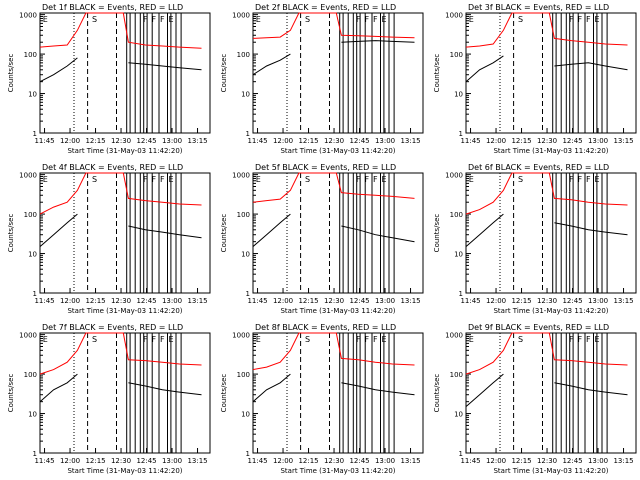 Image resolution: width=640 pixels, height=480 pixels. Describe the element at coordinates (325, 167) in the screenshot. I see `panel-title: Det 5f BLACK = Events, RED = LLD` at that location.